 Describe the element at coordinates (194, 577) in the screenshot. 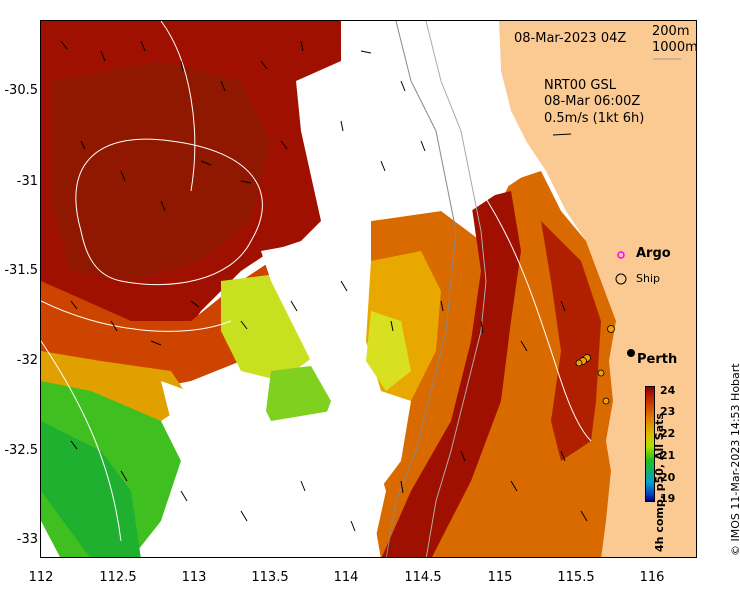

I see `x-tick-label: 113` at that location.